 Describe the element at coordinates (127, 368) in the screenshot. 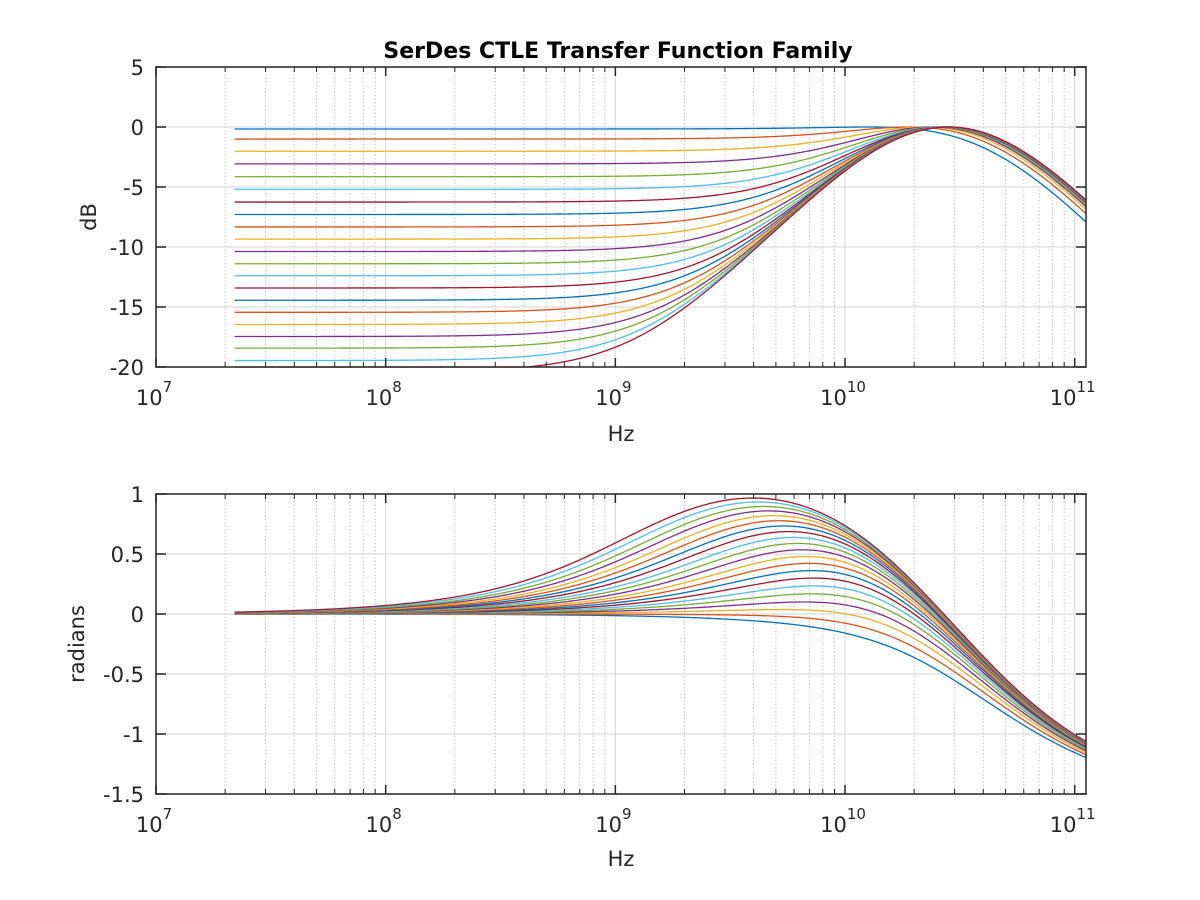

I see `y-tick-label: -20` at that location.